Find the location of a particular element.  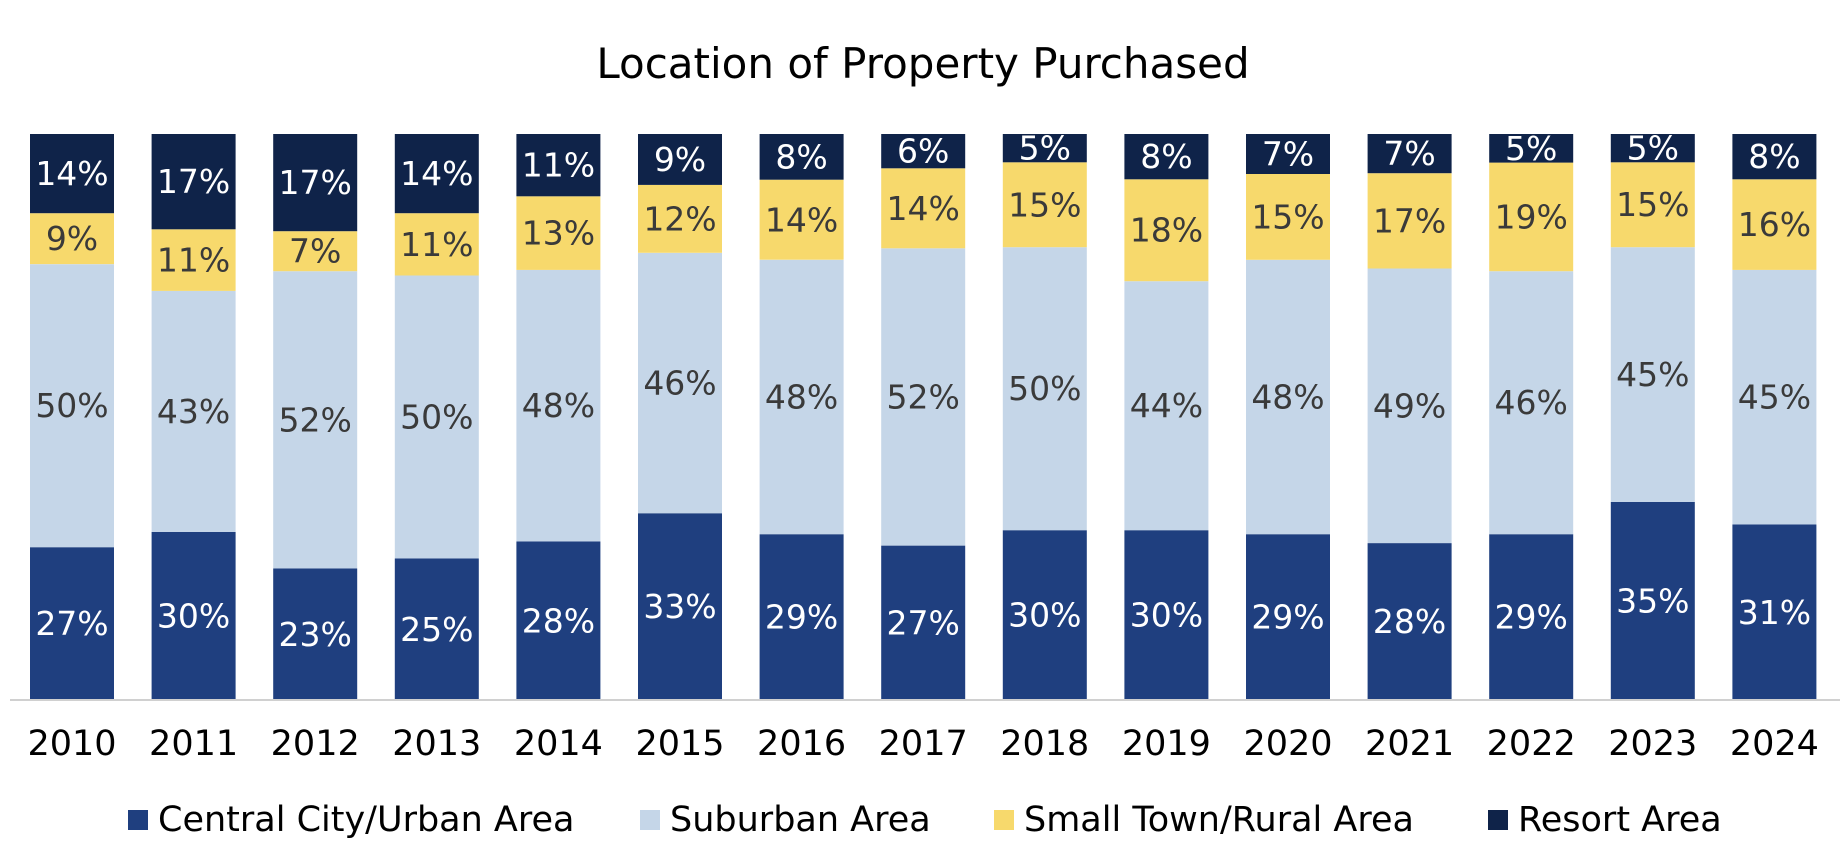

x-tick-label: 2015 is located at coordinates (679, 744).